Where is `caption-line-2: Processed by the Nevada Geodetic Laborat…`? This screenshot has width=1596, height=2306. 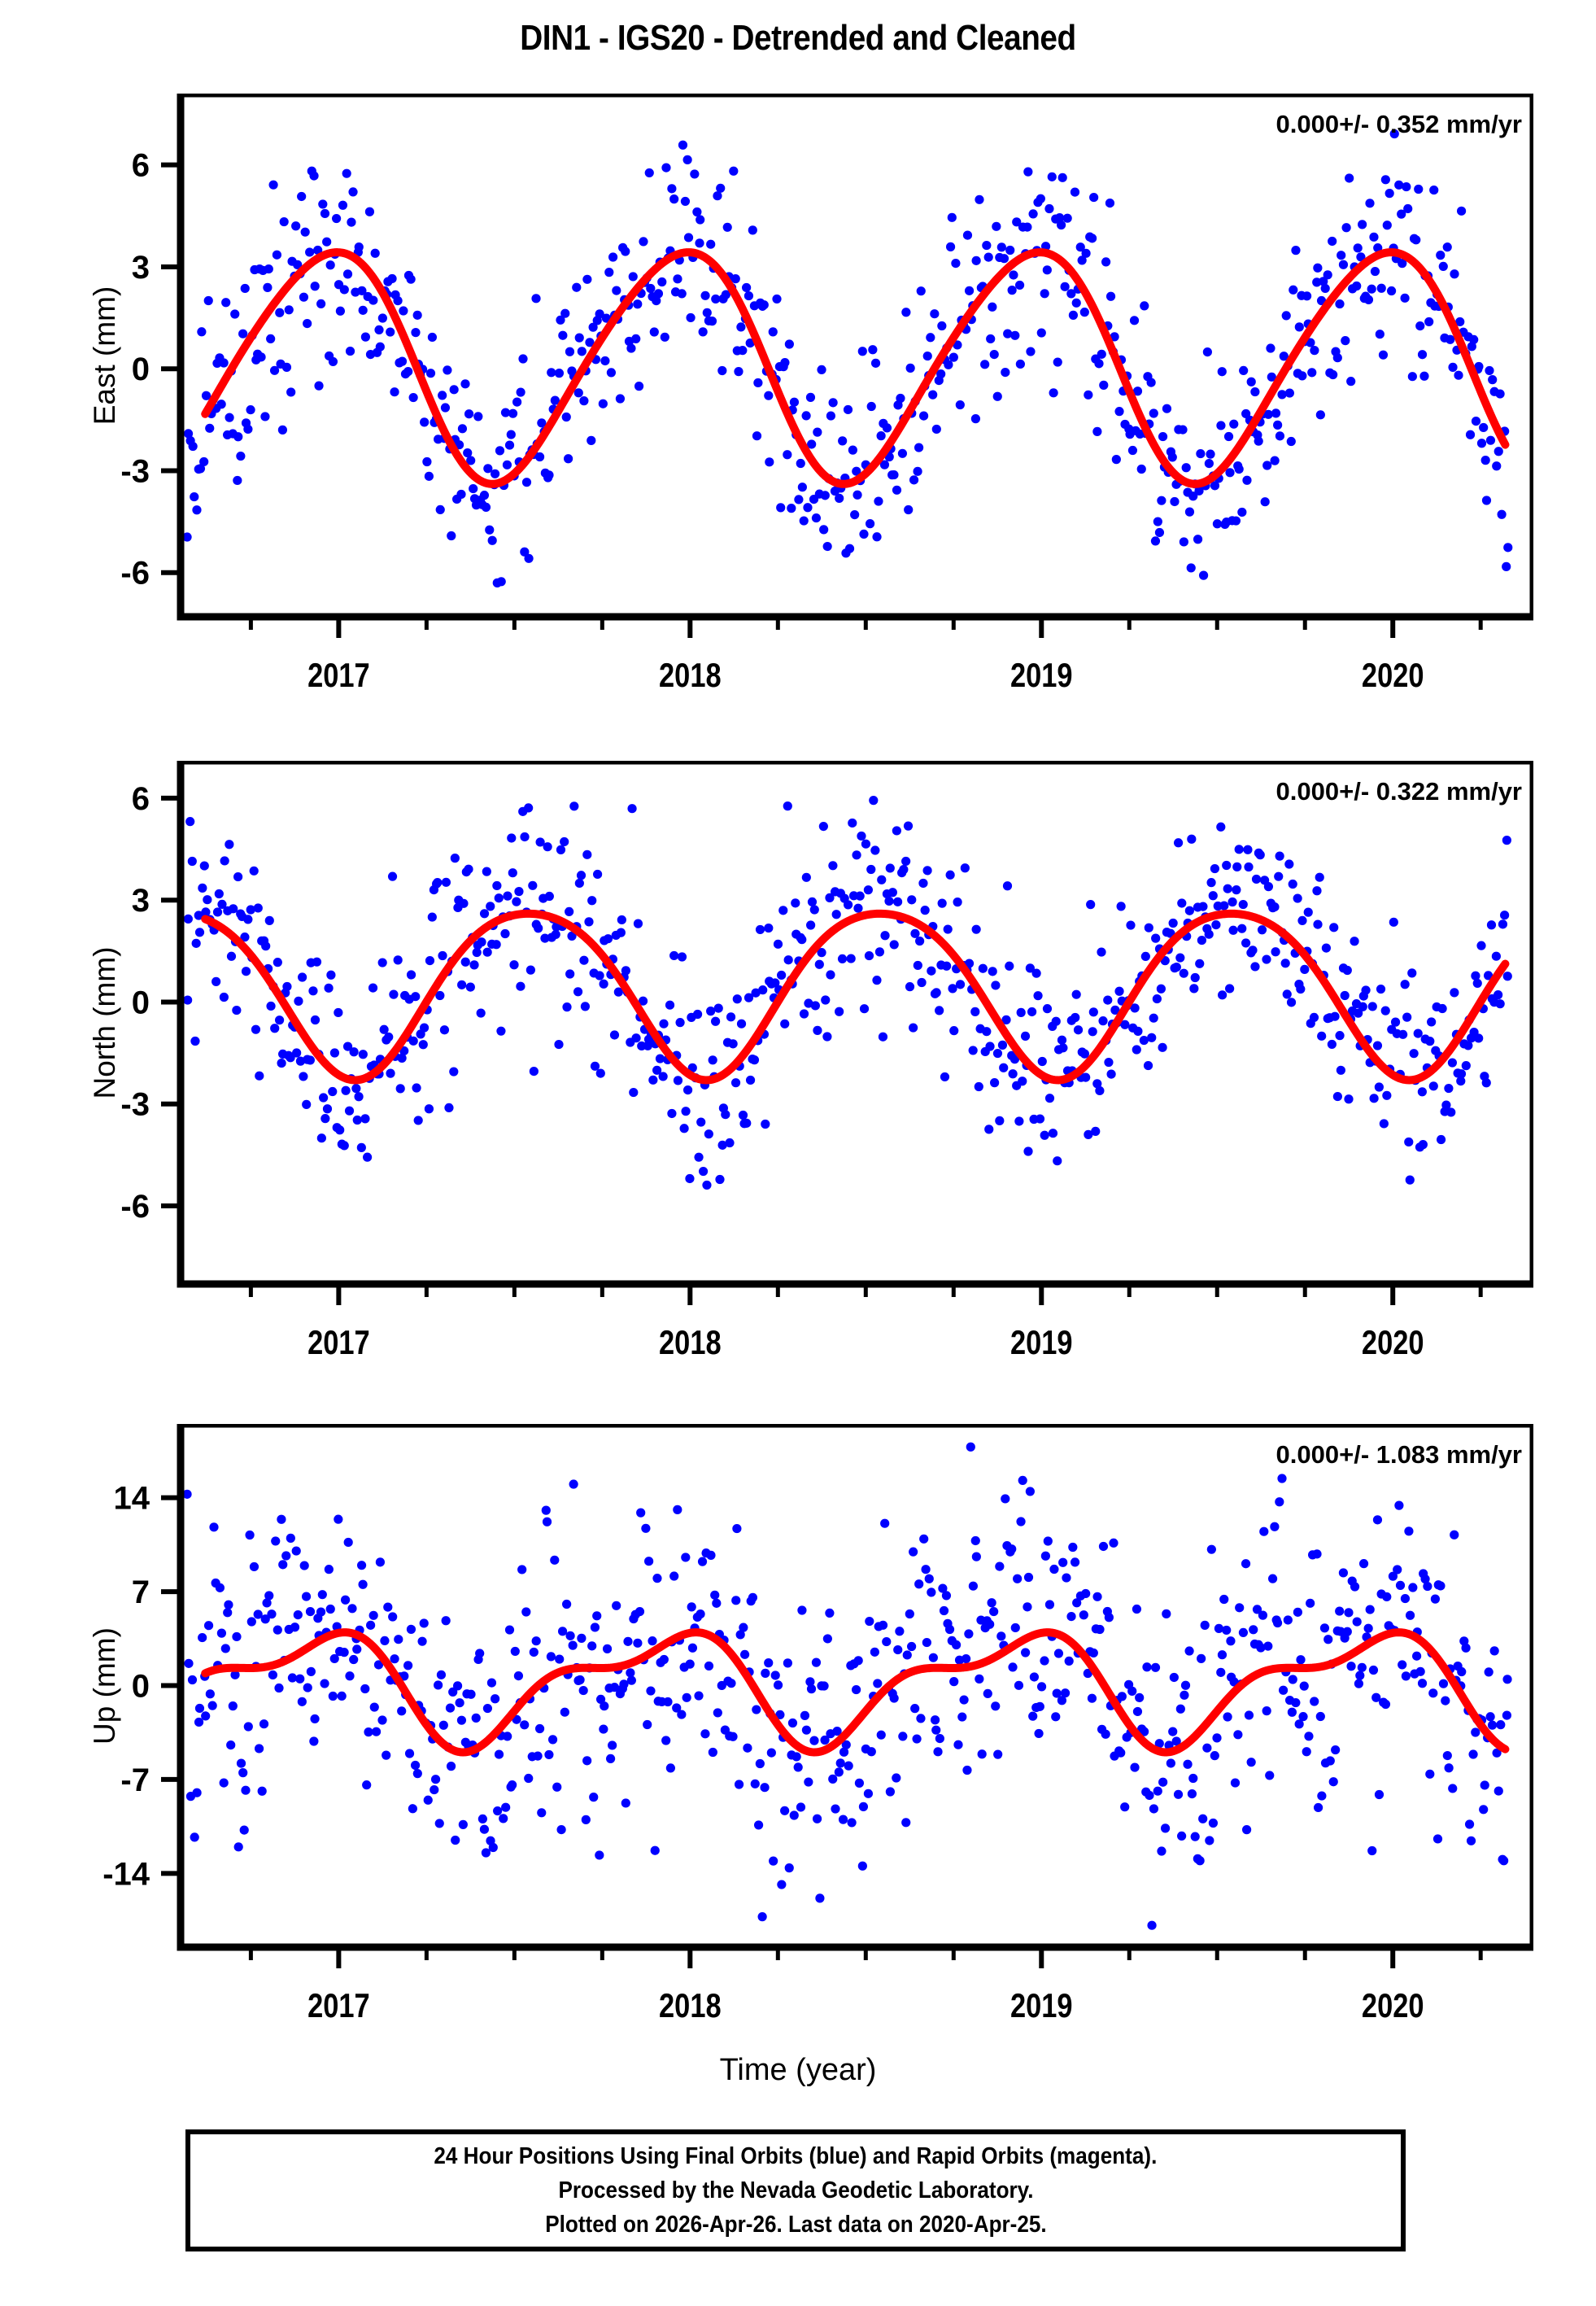 caption-line-2: Processed by the Nevada Geodetic Laborat… is located at coordinates (795, 2190).